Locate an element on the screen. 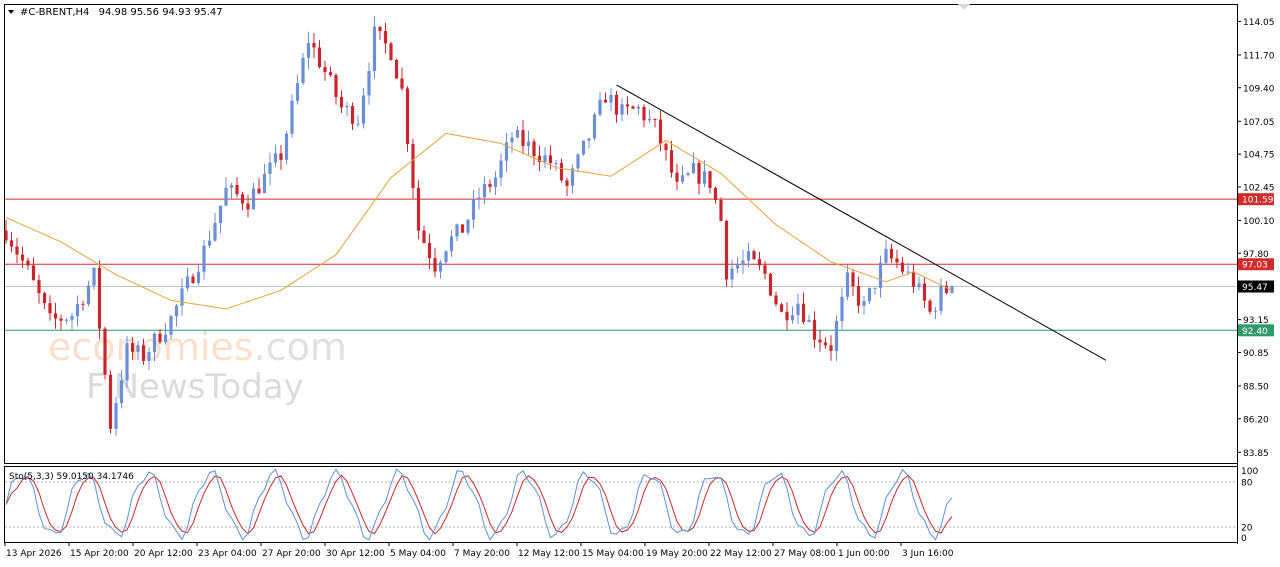 The width and height of the screenshot is (1280, 567). watermark-word-economies: economies is located at coordinates (151, 347).